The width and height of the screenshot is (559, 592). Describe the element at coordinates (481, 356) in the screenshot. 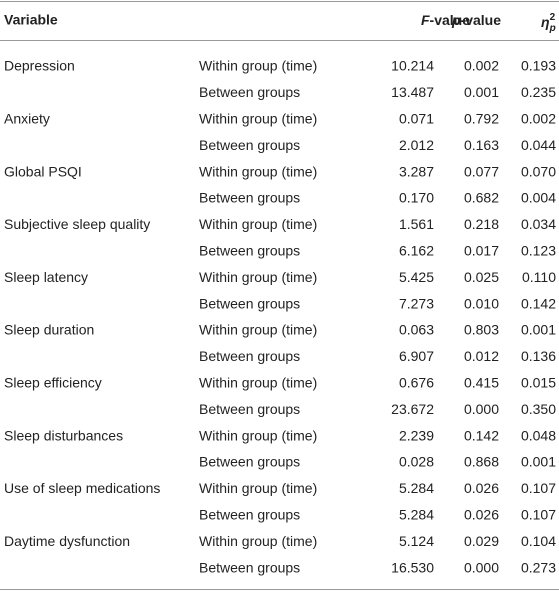

I see `p-value: 0.012` at that location.